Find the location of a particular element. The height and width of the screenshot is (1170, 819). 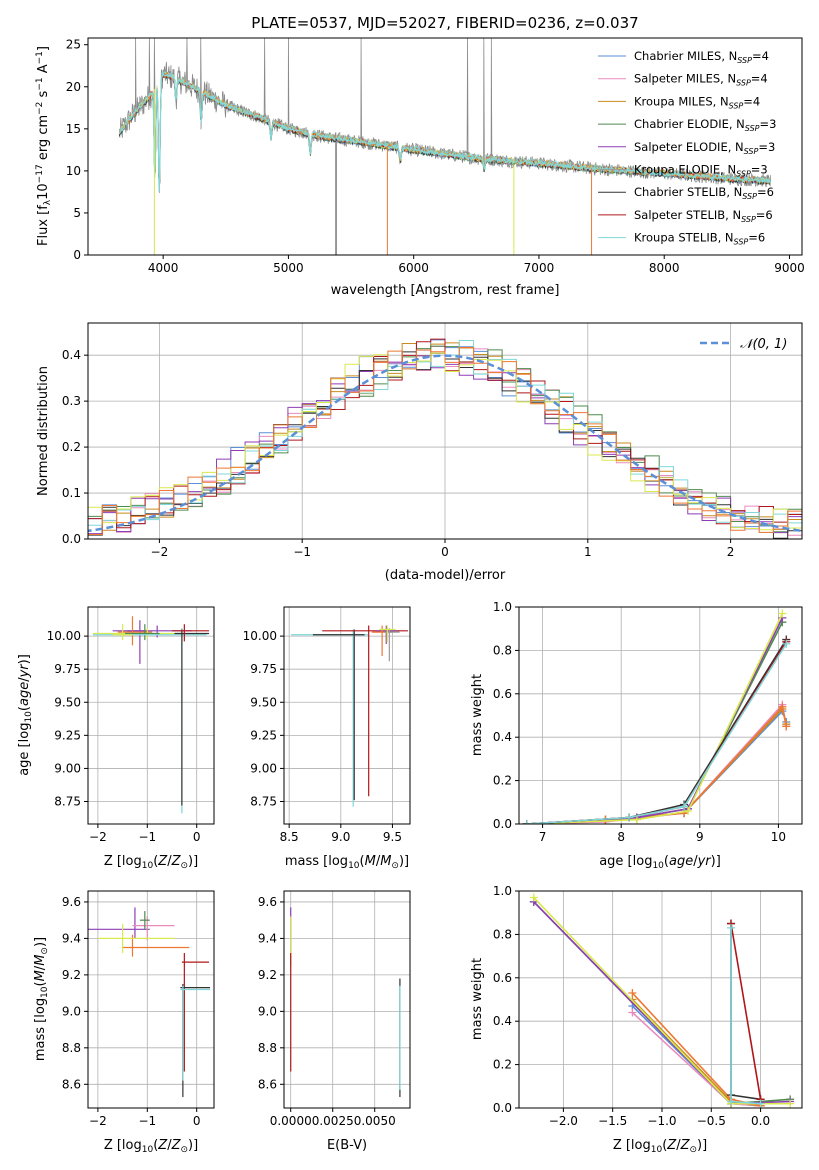

age-mass-grid is located at coordinates (347, 715).